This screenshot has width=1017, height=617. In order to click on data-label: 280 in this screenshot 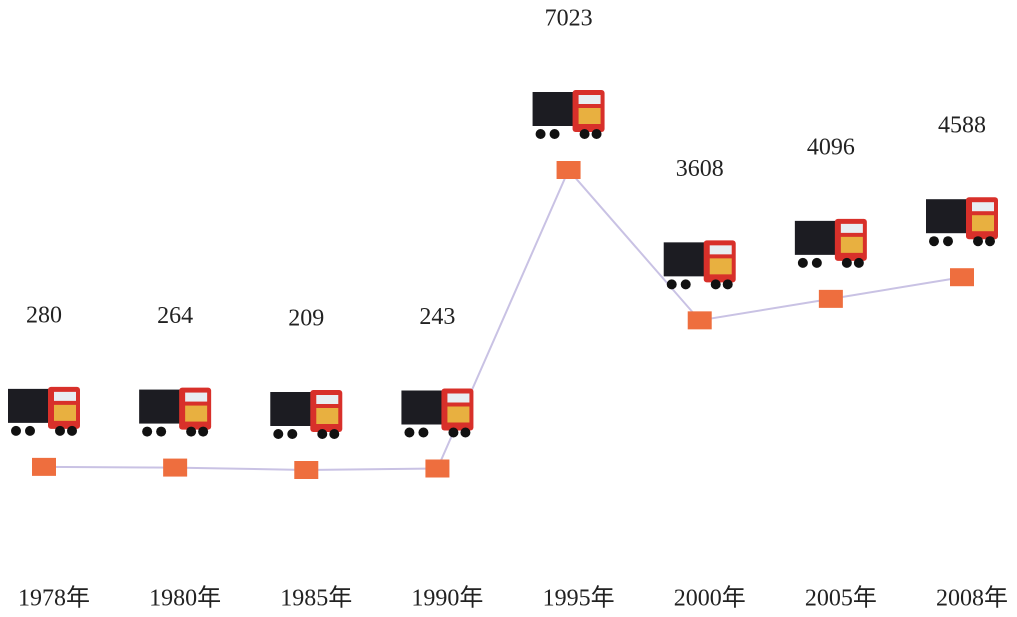, I will do `click(44, 315)`.